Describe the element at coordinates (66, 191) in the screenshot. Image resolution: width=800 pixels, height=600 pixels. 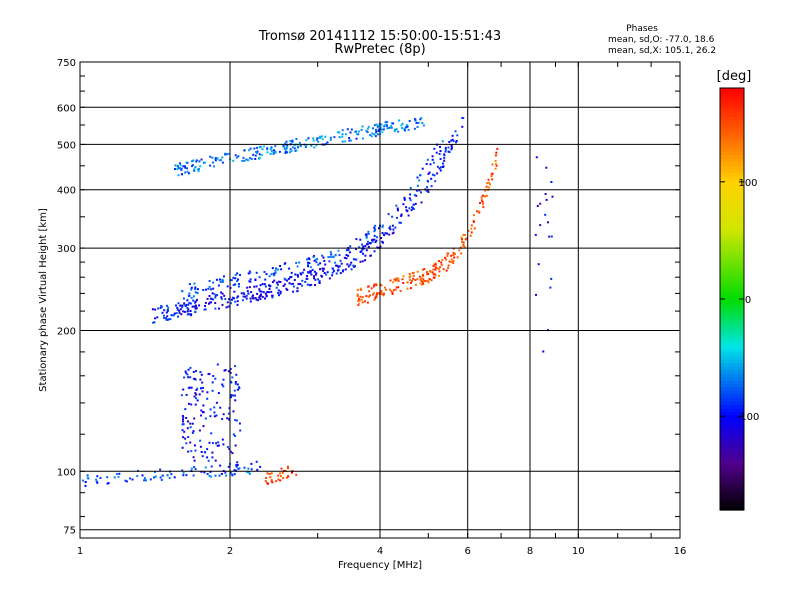
I see `y-tick-label: 400` at that location.